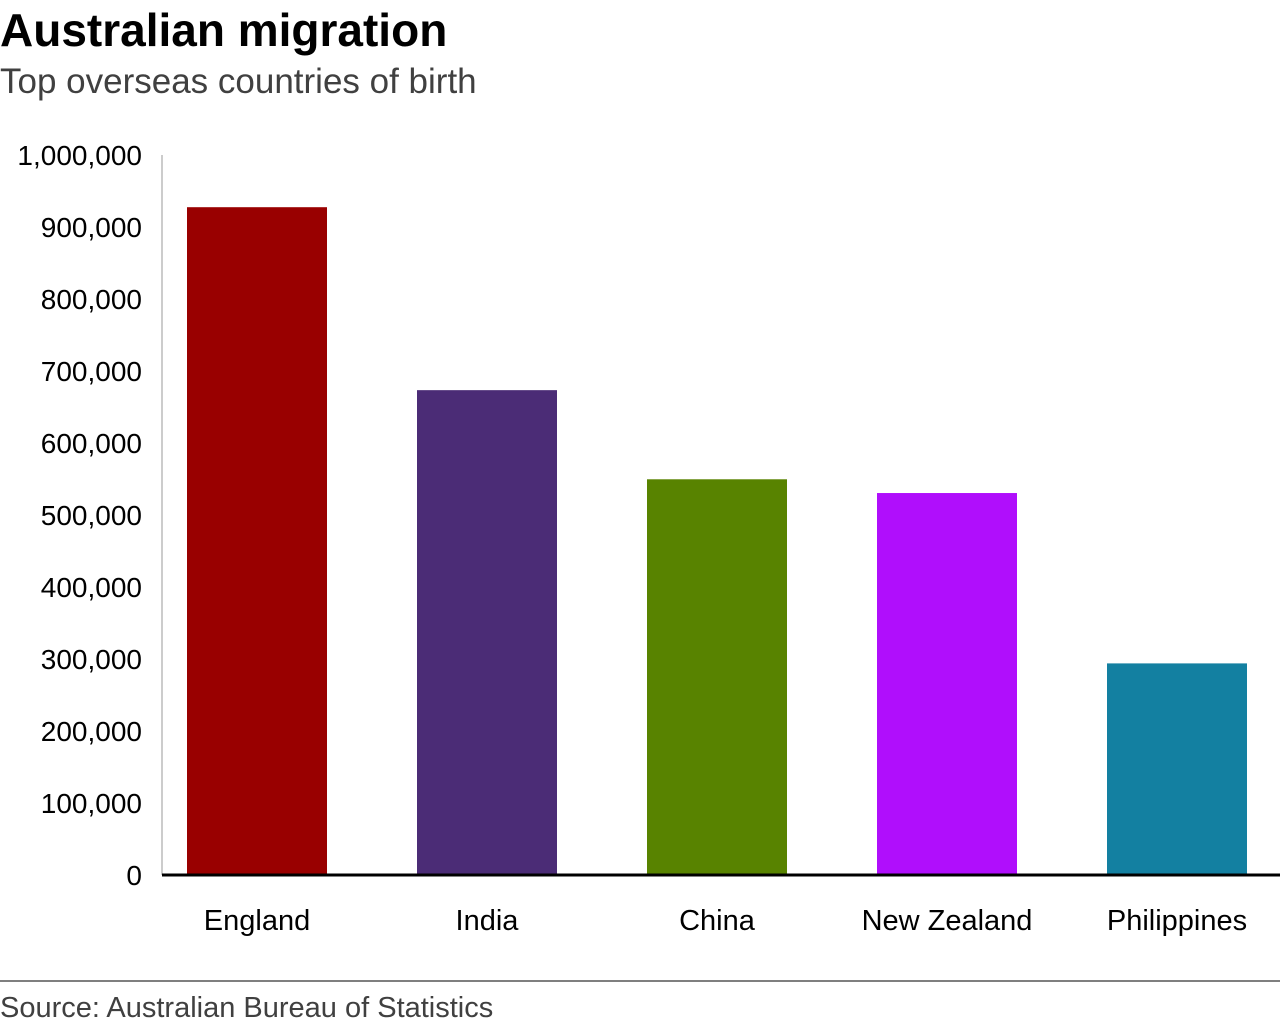 Image resolution: width=1280 pixels, height=1028 pixels. What do you see at coordinates (257, 541) in the screenshot?
I see `bar-england` at bounding box center [257, 541].